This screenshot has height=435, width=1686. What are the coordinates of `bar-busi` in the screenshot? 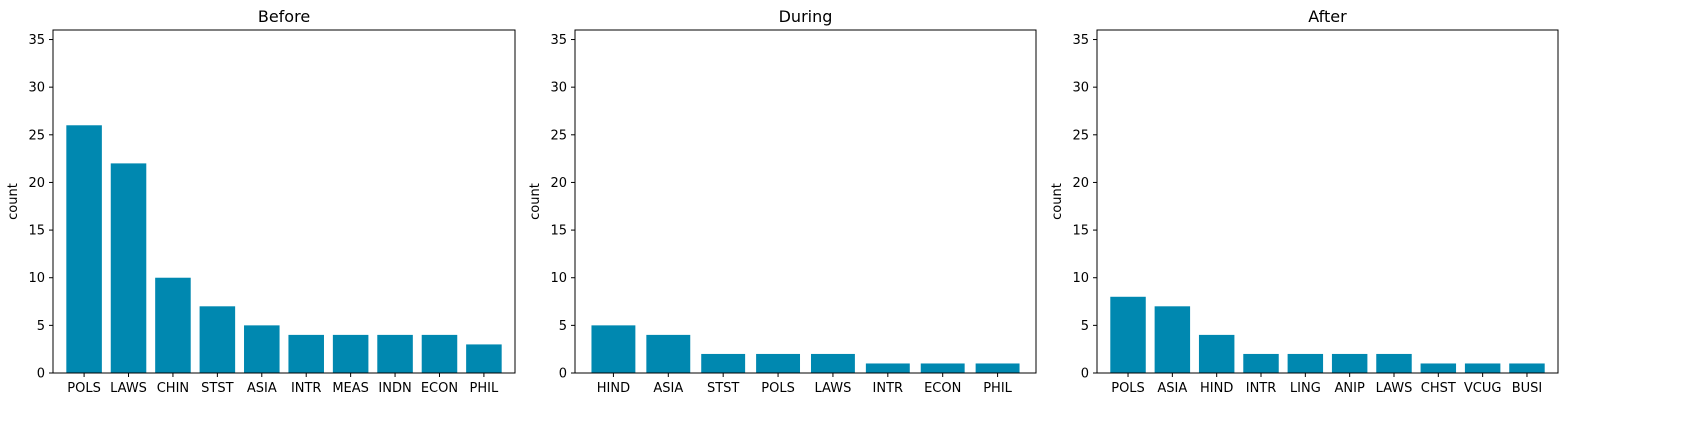 It's located at (1527, 368).